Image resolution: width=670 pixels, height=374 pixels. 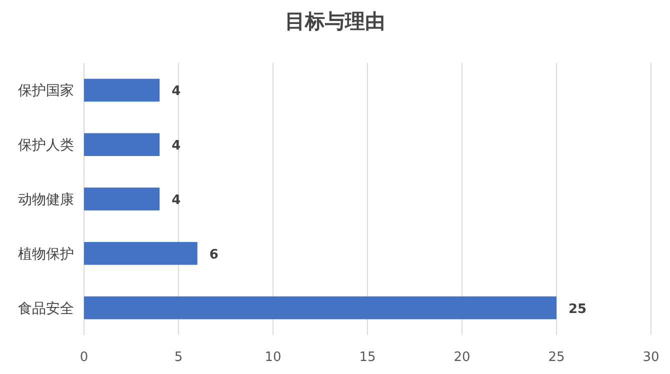 I want to click on y-tick-label: 保护人类, so click(x=46, y=146).